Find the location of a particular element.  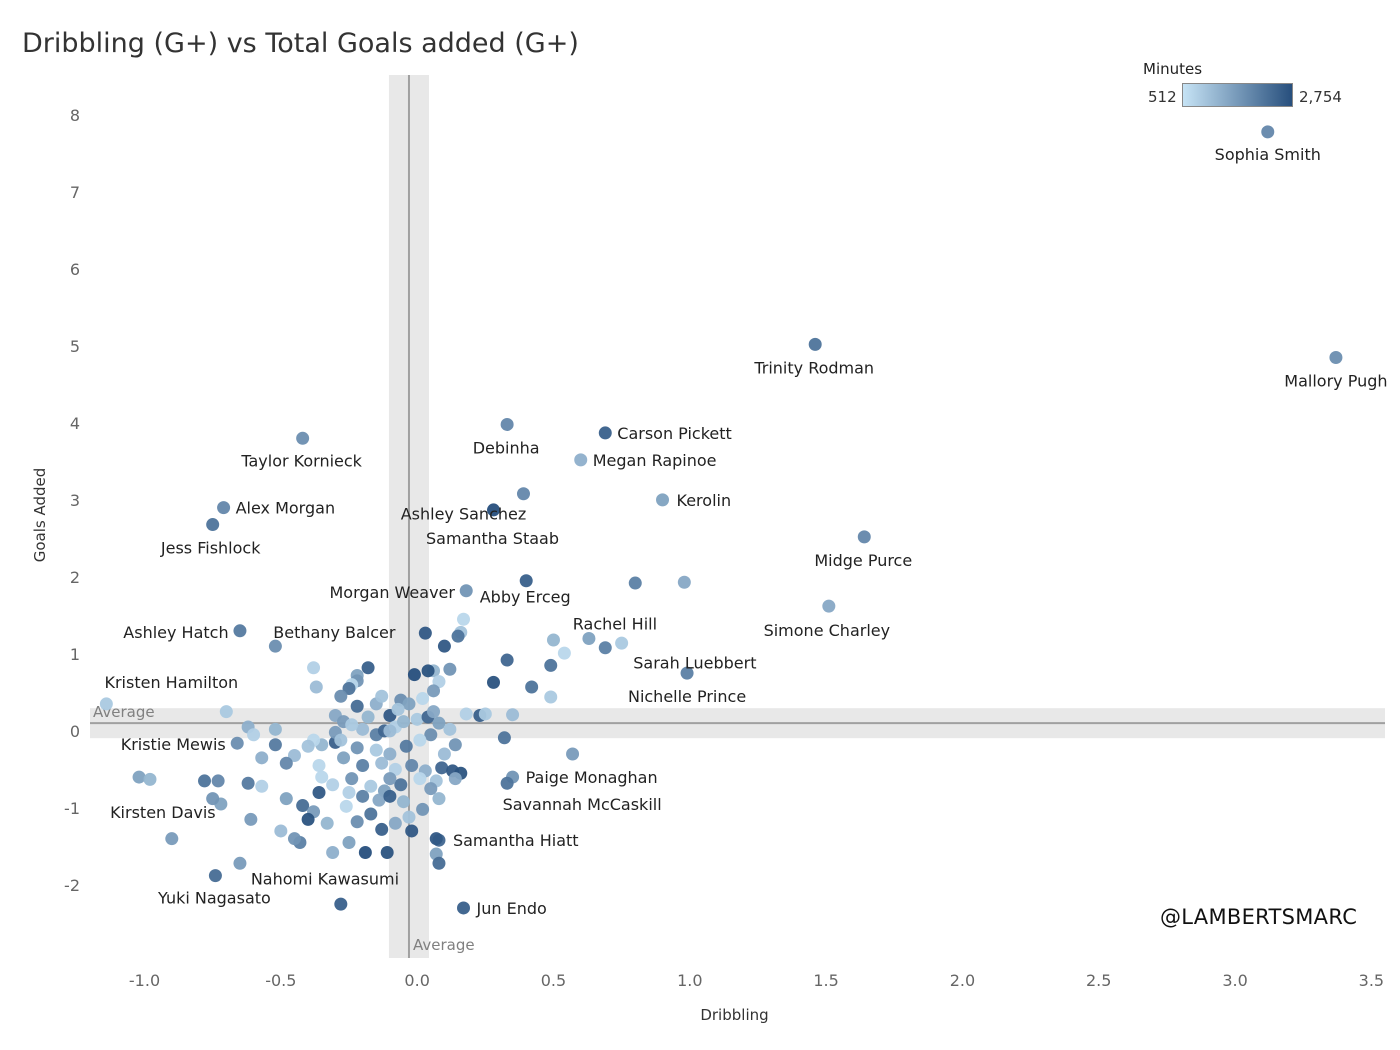

label-trinity-rodman: Trinity Rodman is located at coordinates (813, 367).